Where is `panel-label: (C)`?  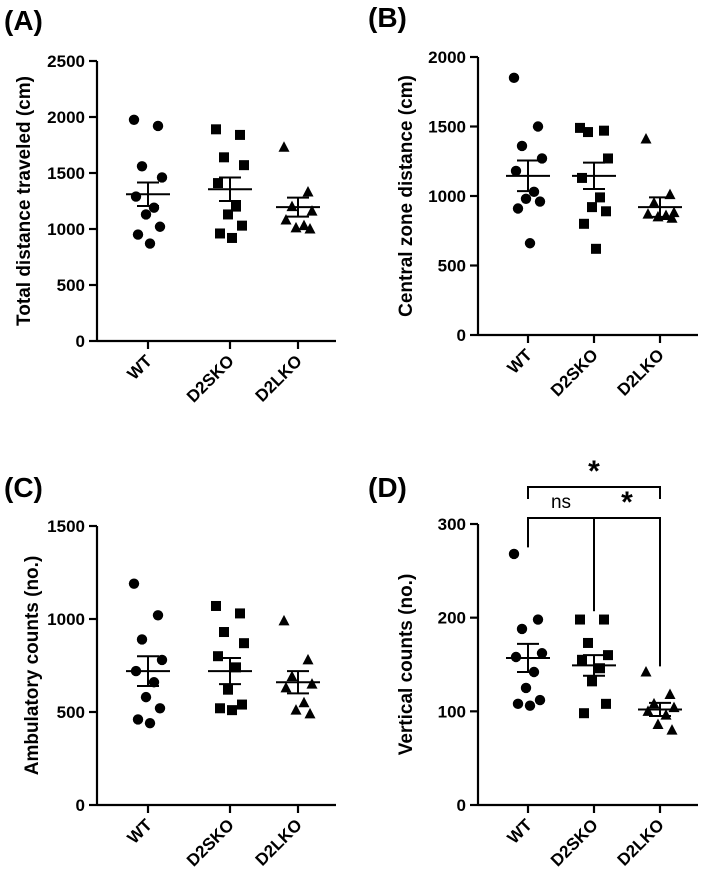
panel-label: (C) is located at coordinates (23, 487).